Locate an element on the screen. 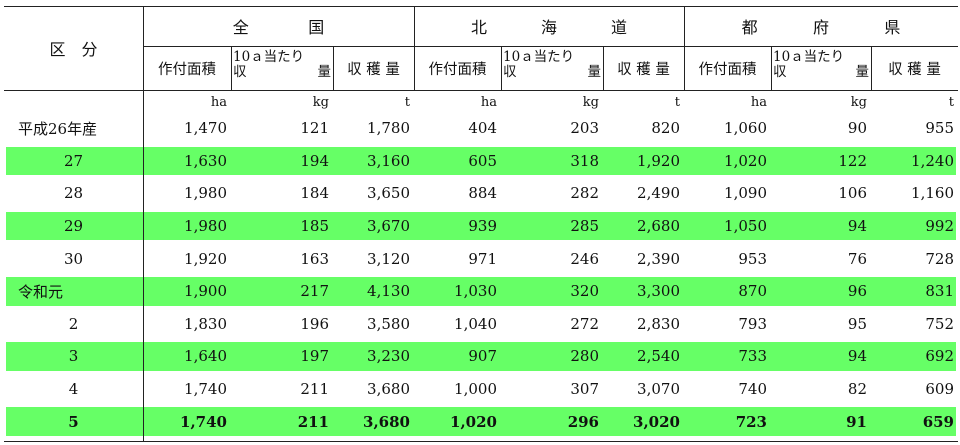 This screenshot has width=960, height=445. row-label: 平成26年産 is located at coordinates (58, 128).